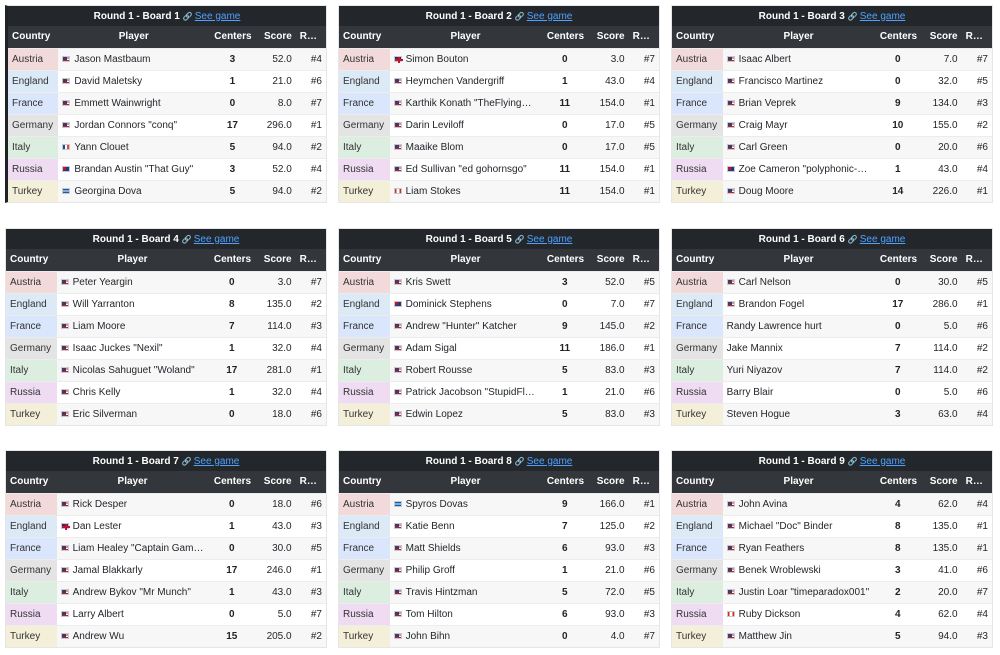 This screenshot has width=1000, height=655. Describe the element at coordinates (898, 347) in the screenshot. I see `centers-cell: 7` at that location.